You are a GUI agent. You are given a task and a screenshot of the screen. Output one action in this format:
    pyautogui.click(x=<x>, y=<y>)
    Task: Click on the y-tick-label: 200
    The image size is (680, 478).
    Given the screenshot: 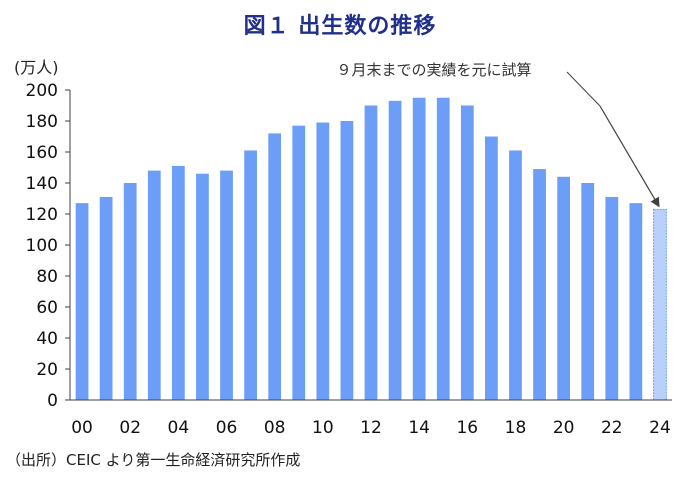 What is the action you would take?
    pyautogui.click(x=42, y=91)
    